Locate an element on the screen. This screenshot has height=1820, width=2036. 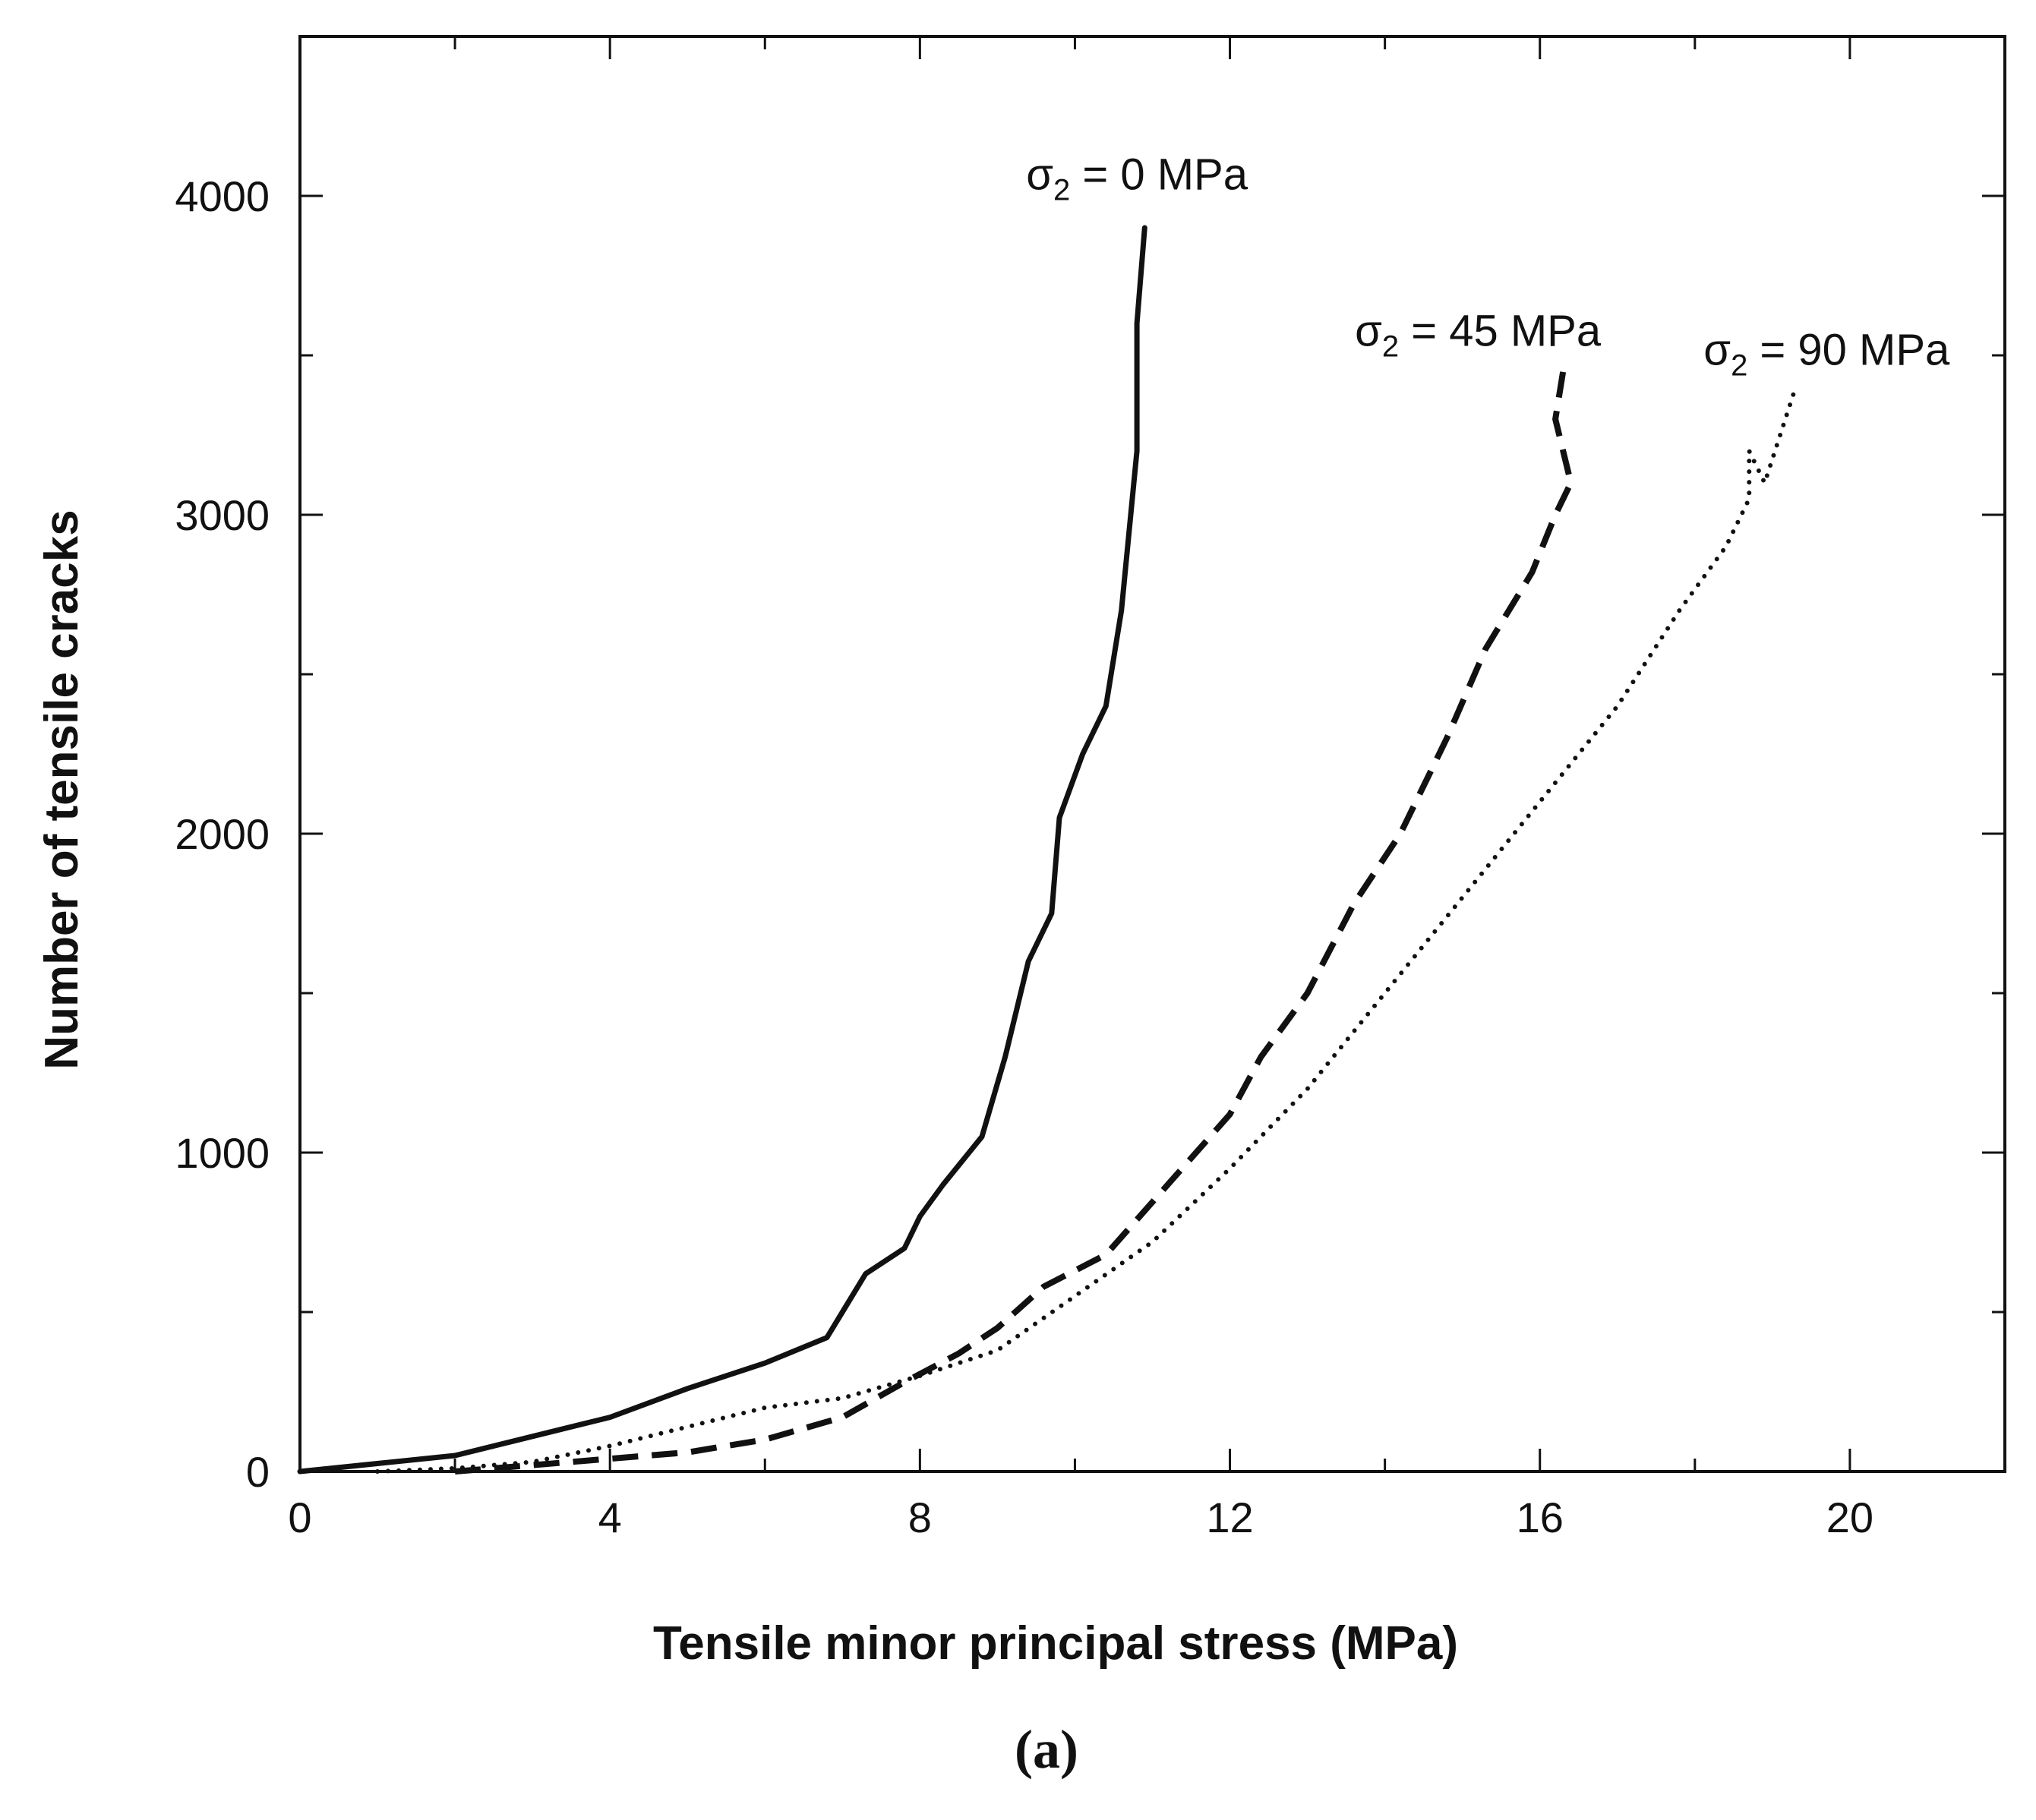
figure-caption: (a) is located at coordinates (1046, 1750).